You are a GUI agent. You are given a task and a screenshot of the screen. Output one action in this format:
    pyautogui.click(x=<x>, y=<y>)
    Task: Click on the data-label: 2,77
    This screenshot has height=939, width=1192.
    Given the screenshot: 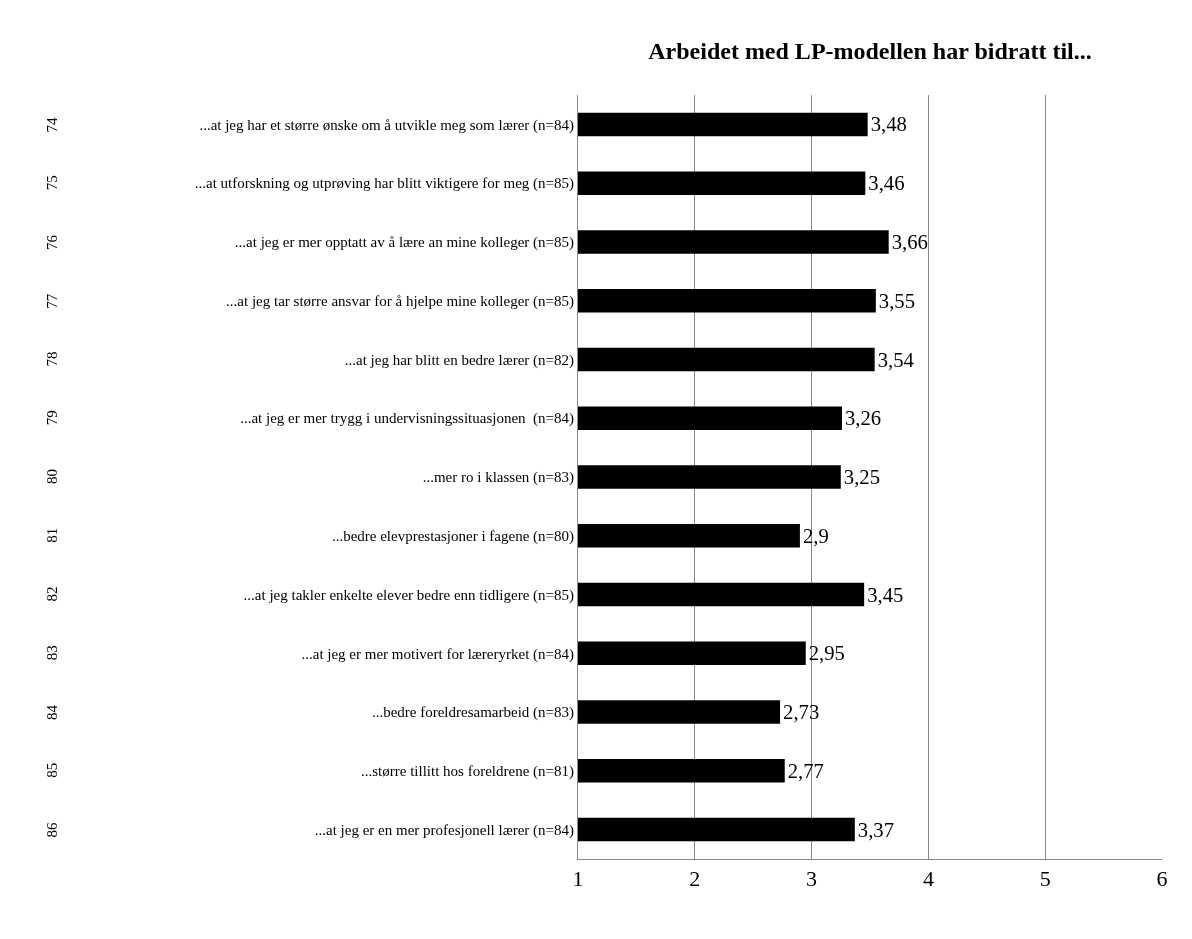 What is the action you would take?
    pyautogui.click(x=805, y=770)
    